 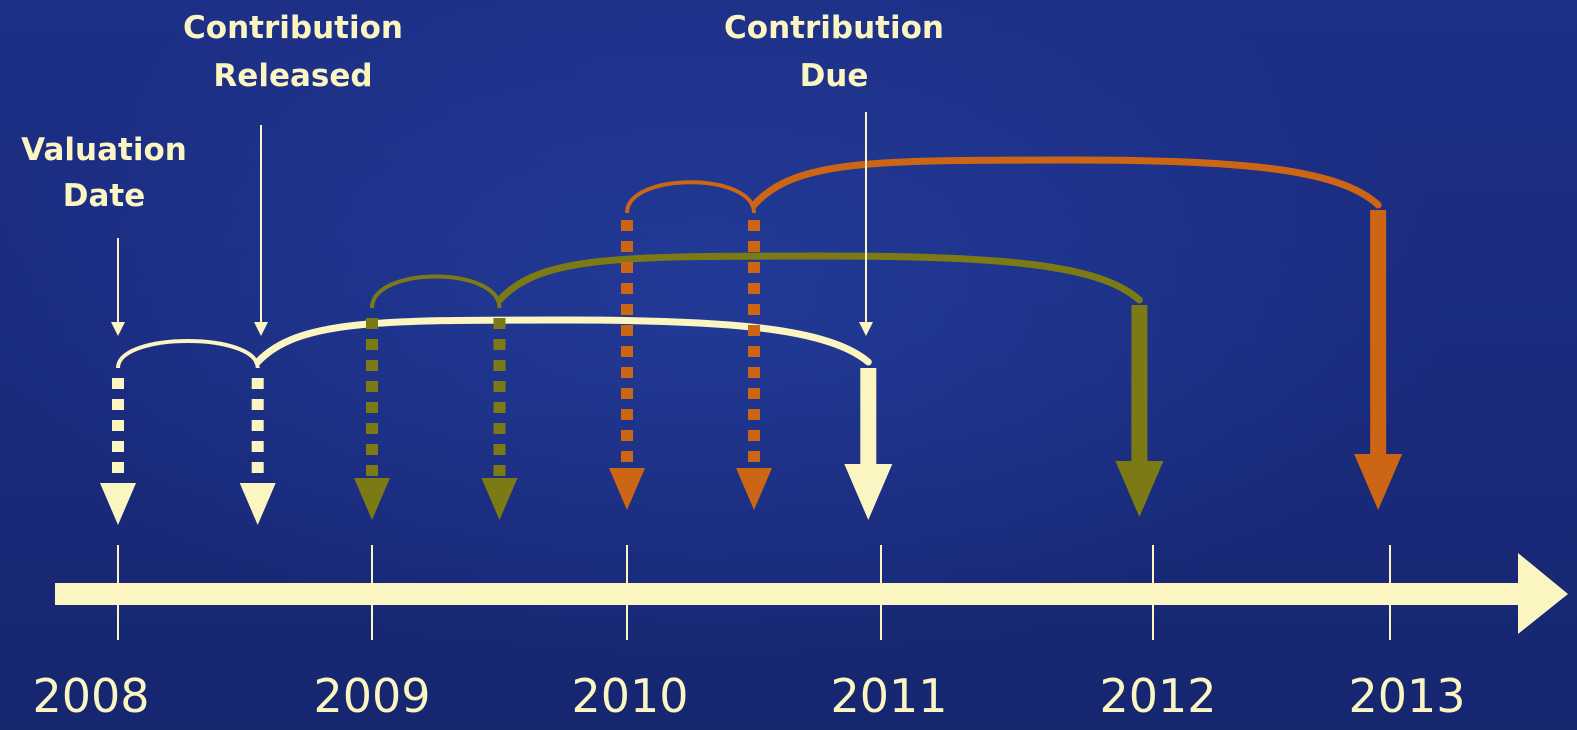 I want to click on contribution-released-label-line1: Contribution, so click(x=293, y=28).